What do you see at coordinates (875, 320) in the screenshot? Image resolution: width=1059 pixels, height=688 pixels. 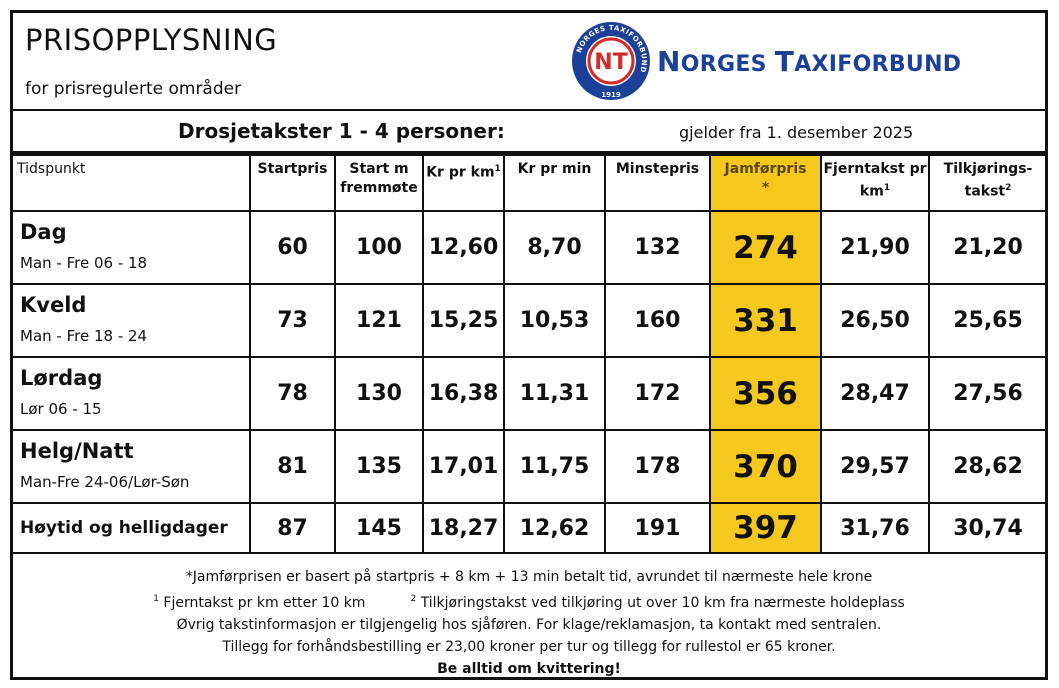 I see `fjerntakst-value: 26,50` at bounding box center [875, 320].